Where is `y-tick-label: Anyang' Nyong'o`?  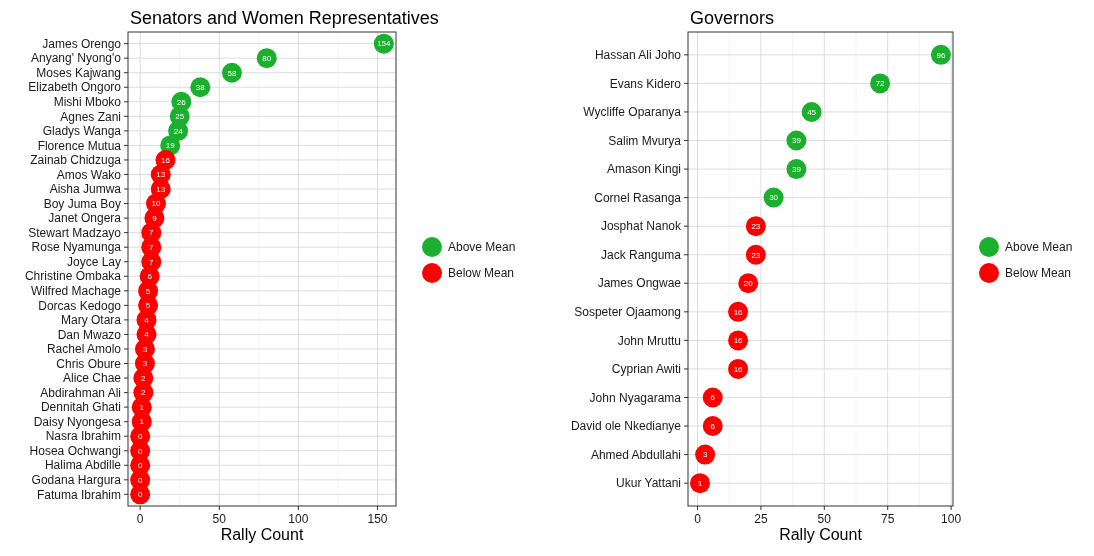
y-tick-label: Anyang' Nyong'o is located at coordinates (76, 58).